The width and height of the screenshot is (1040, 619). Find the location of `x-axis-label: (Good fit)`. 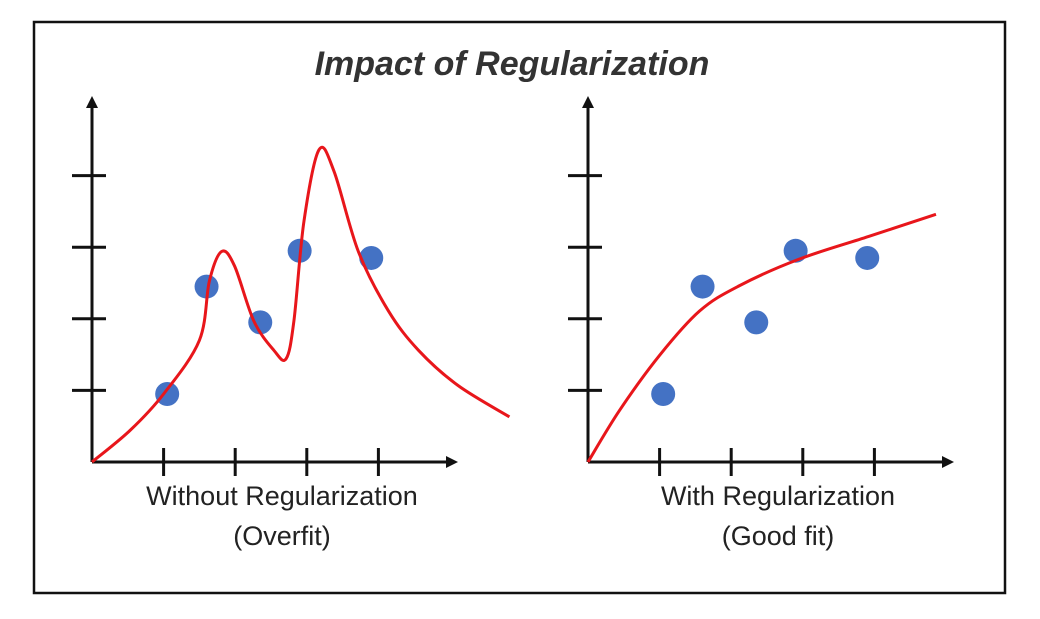

x-axis-label: (Good fit) is located at coordinates (778, 536).